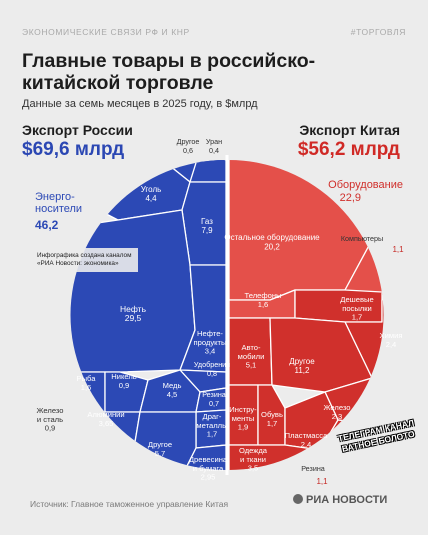  I want to click on ru-label-nickel: Никель 0,9, so click(124, 381).